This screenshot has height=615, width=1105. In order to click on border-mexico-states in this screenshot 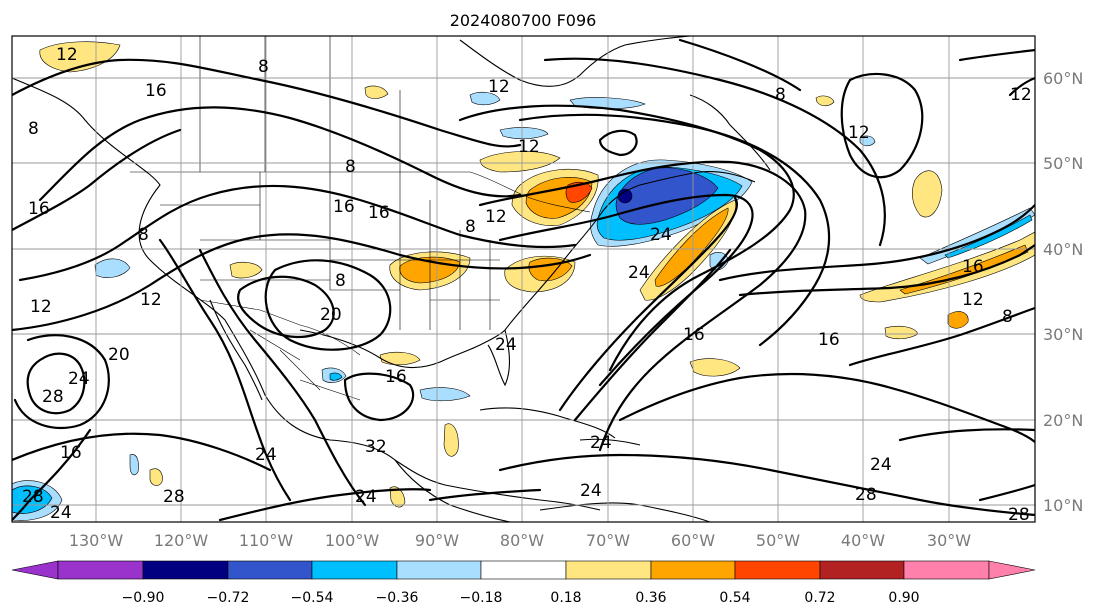, I will do `click(305, 365)`.